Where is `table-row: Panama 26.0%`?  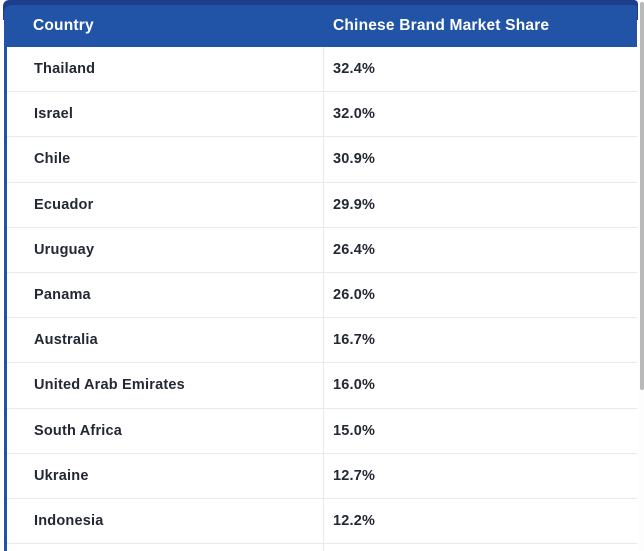
table-row: Panama 26.0% is located at coordinates (322, 295).